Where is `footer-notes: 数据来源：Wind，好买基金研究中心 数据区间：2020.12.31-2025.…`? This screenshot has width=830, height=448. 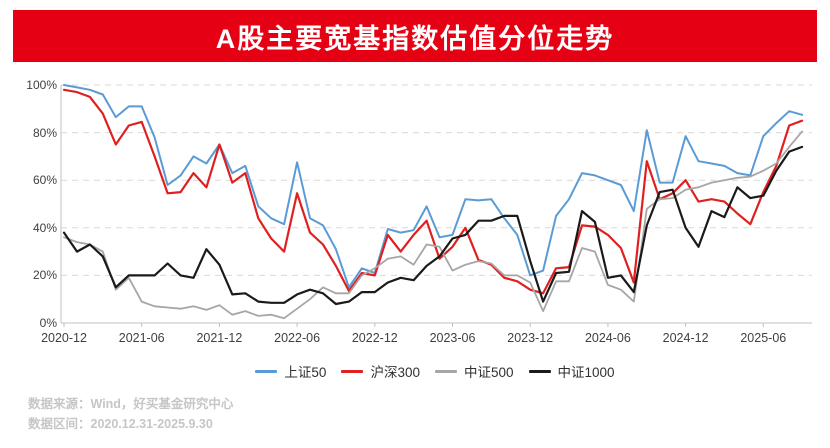 footer-notes: 数据来源：Wind，好买基金研究中心 数据区间：2020.12.31-2025.… is located at coordinates (130, 414).